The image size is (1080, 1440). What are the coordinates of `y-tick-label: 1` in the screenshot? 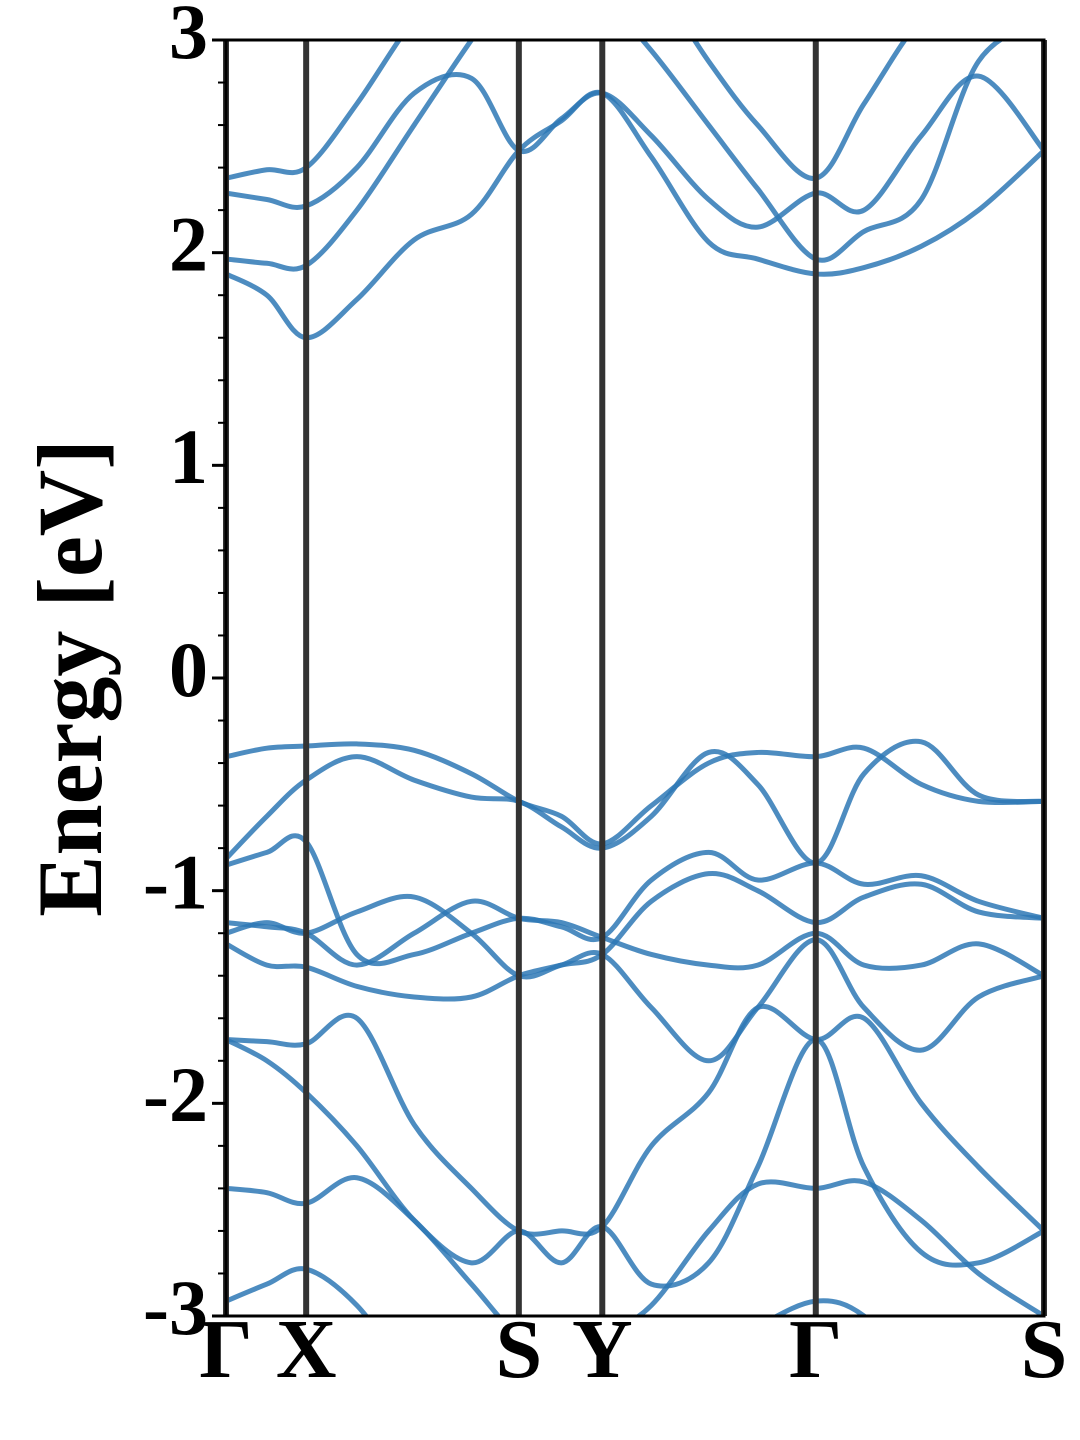 It's located at (188, 456).